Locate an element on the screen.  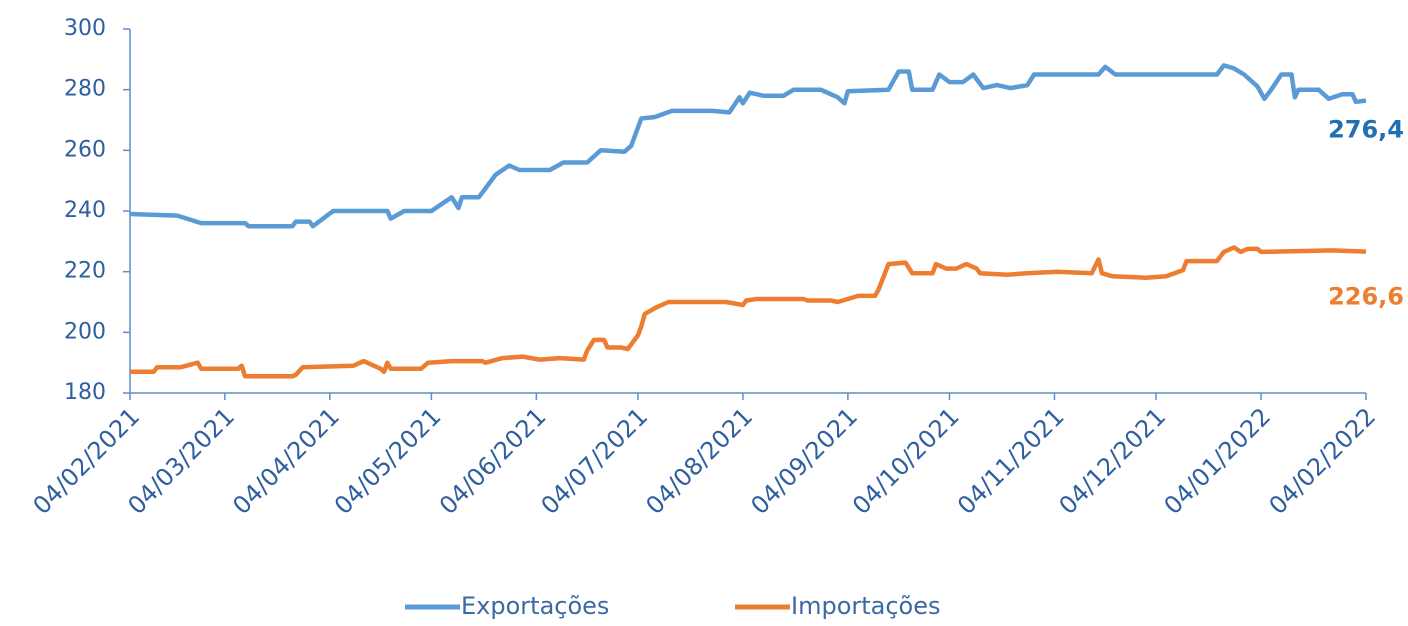
x-tick-label: 04/05/2021 is located at coordinates (388, 461).